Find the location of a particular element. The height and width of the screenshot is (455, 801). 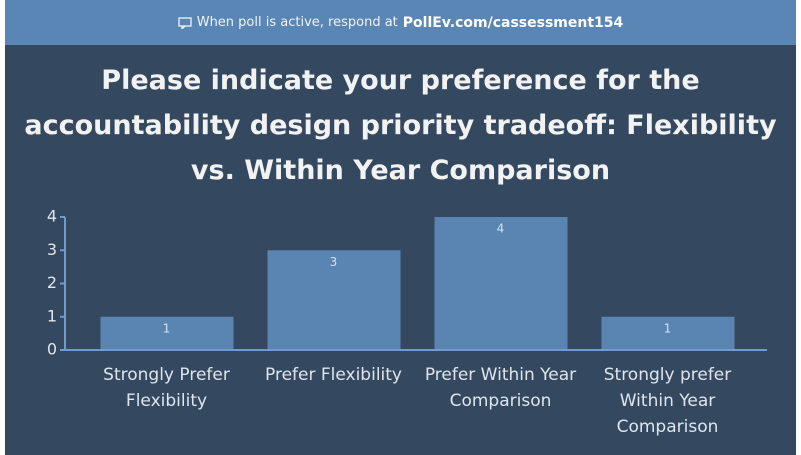

y-tick-label: 0 is located at coordinates (52, 349).